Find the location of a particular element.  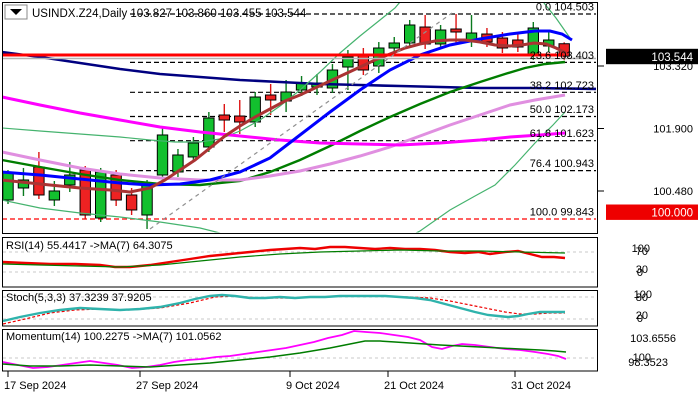

fib-label-38: 38.2 102.723 is located at coordinates (562, 86).